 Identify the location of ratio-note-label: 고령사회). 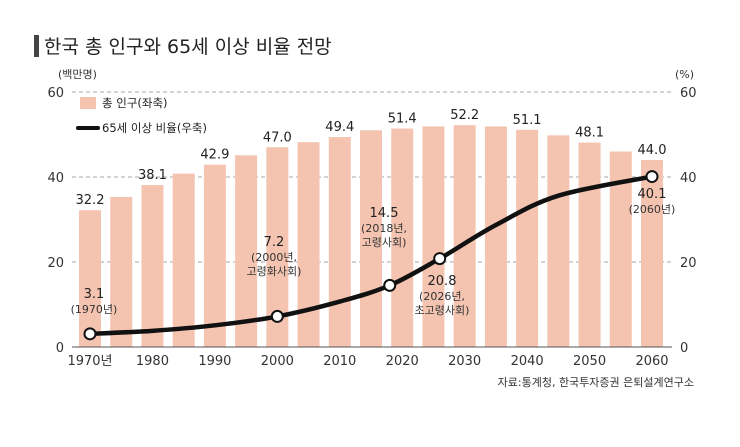
(384, 242).